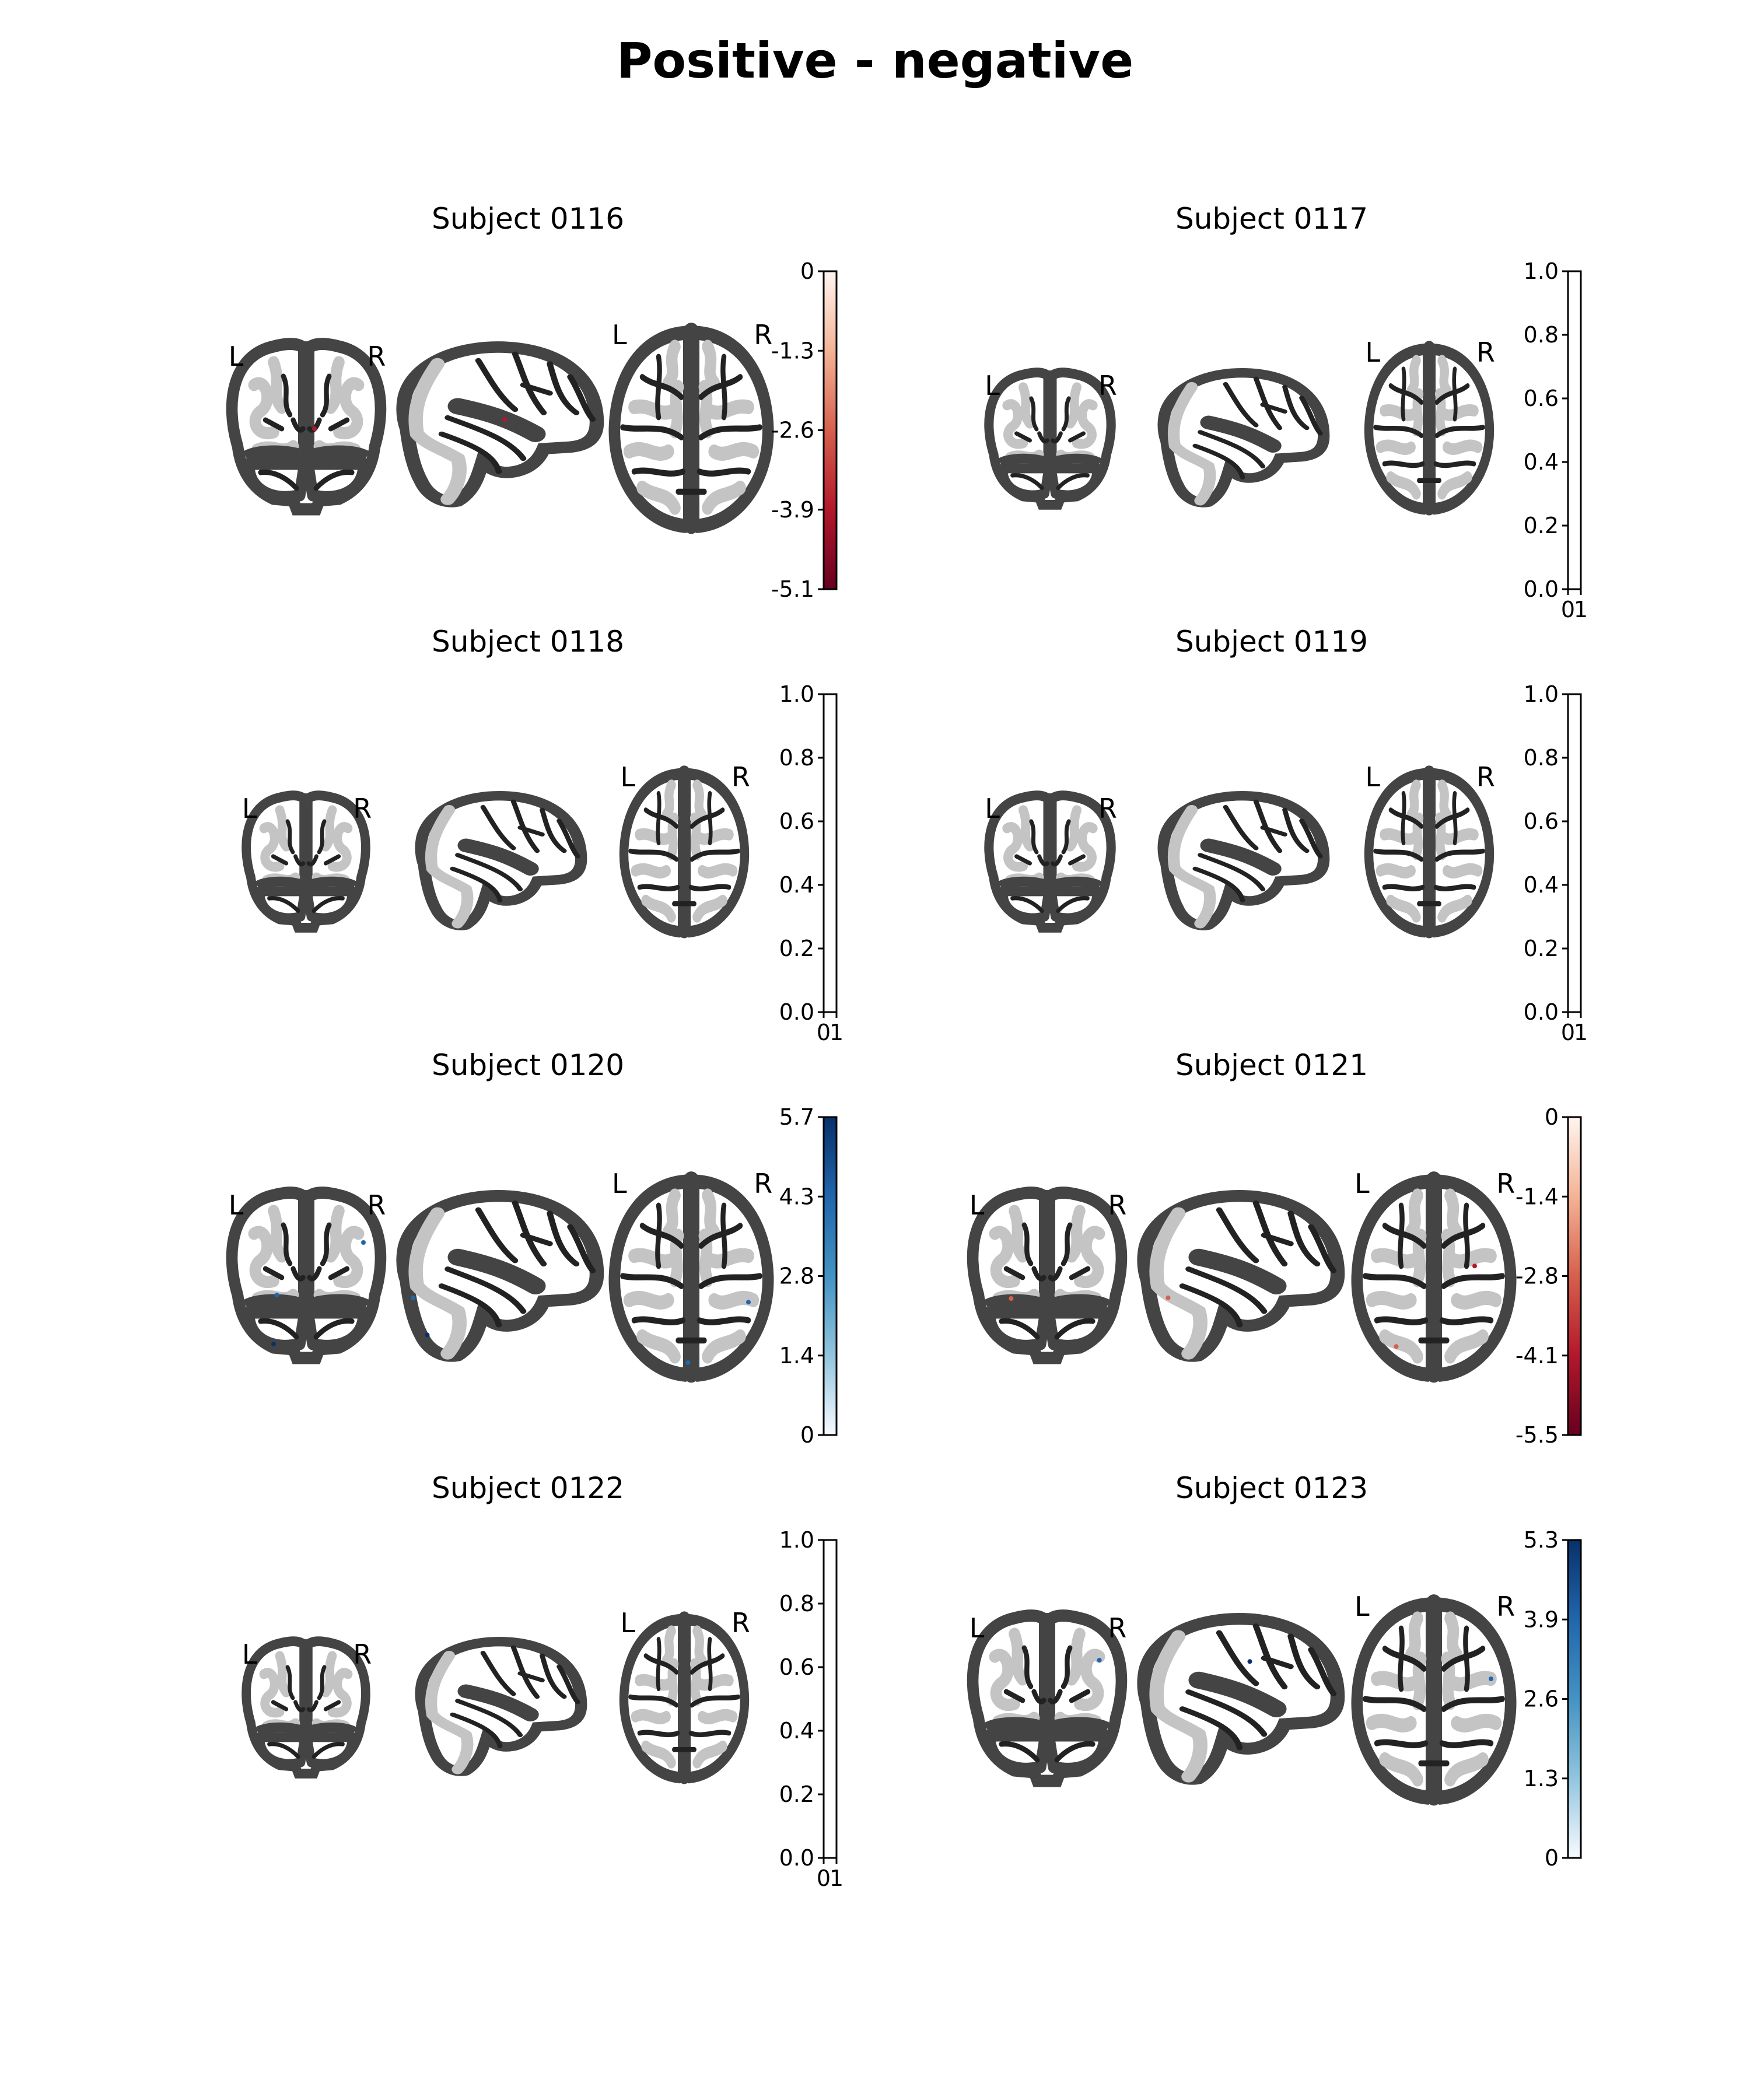 The height and width of the screenshot is (2100, 1750). Describe the element at coordinates (528, 1488) in the screenshot. I see `panel-title: Subject 0122` at that location.